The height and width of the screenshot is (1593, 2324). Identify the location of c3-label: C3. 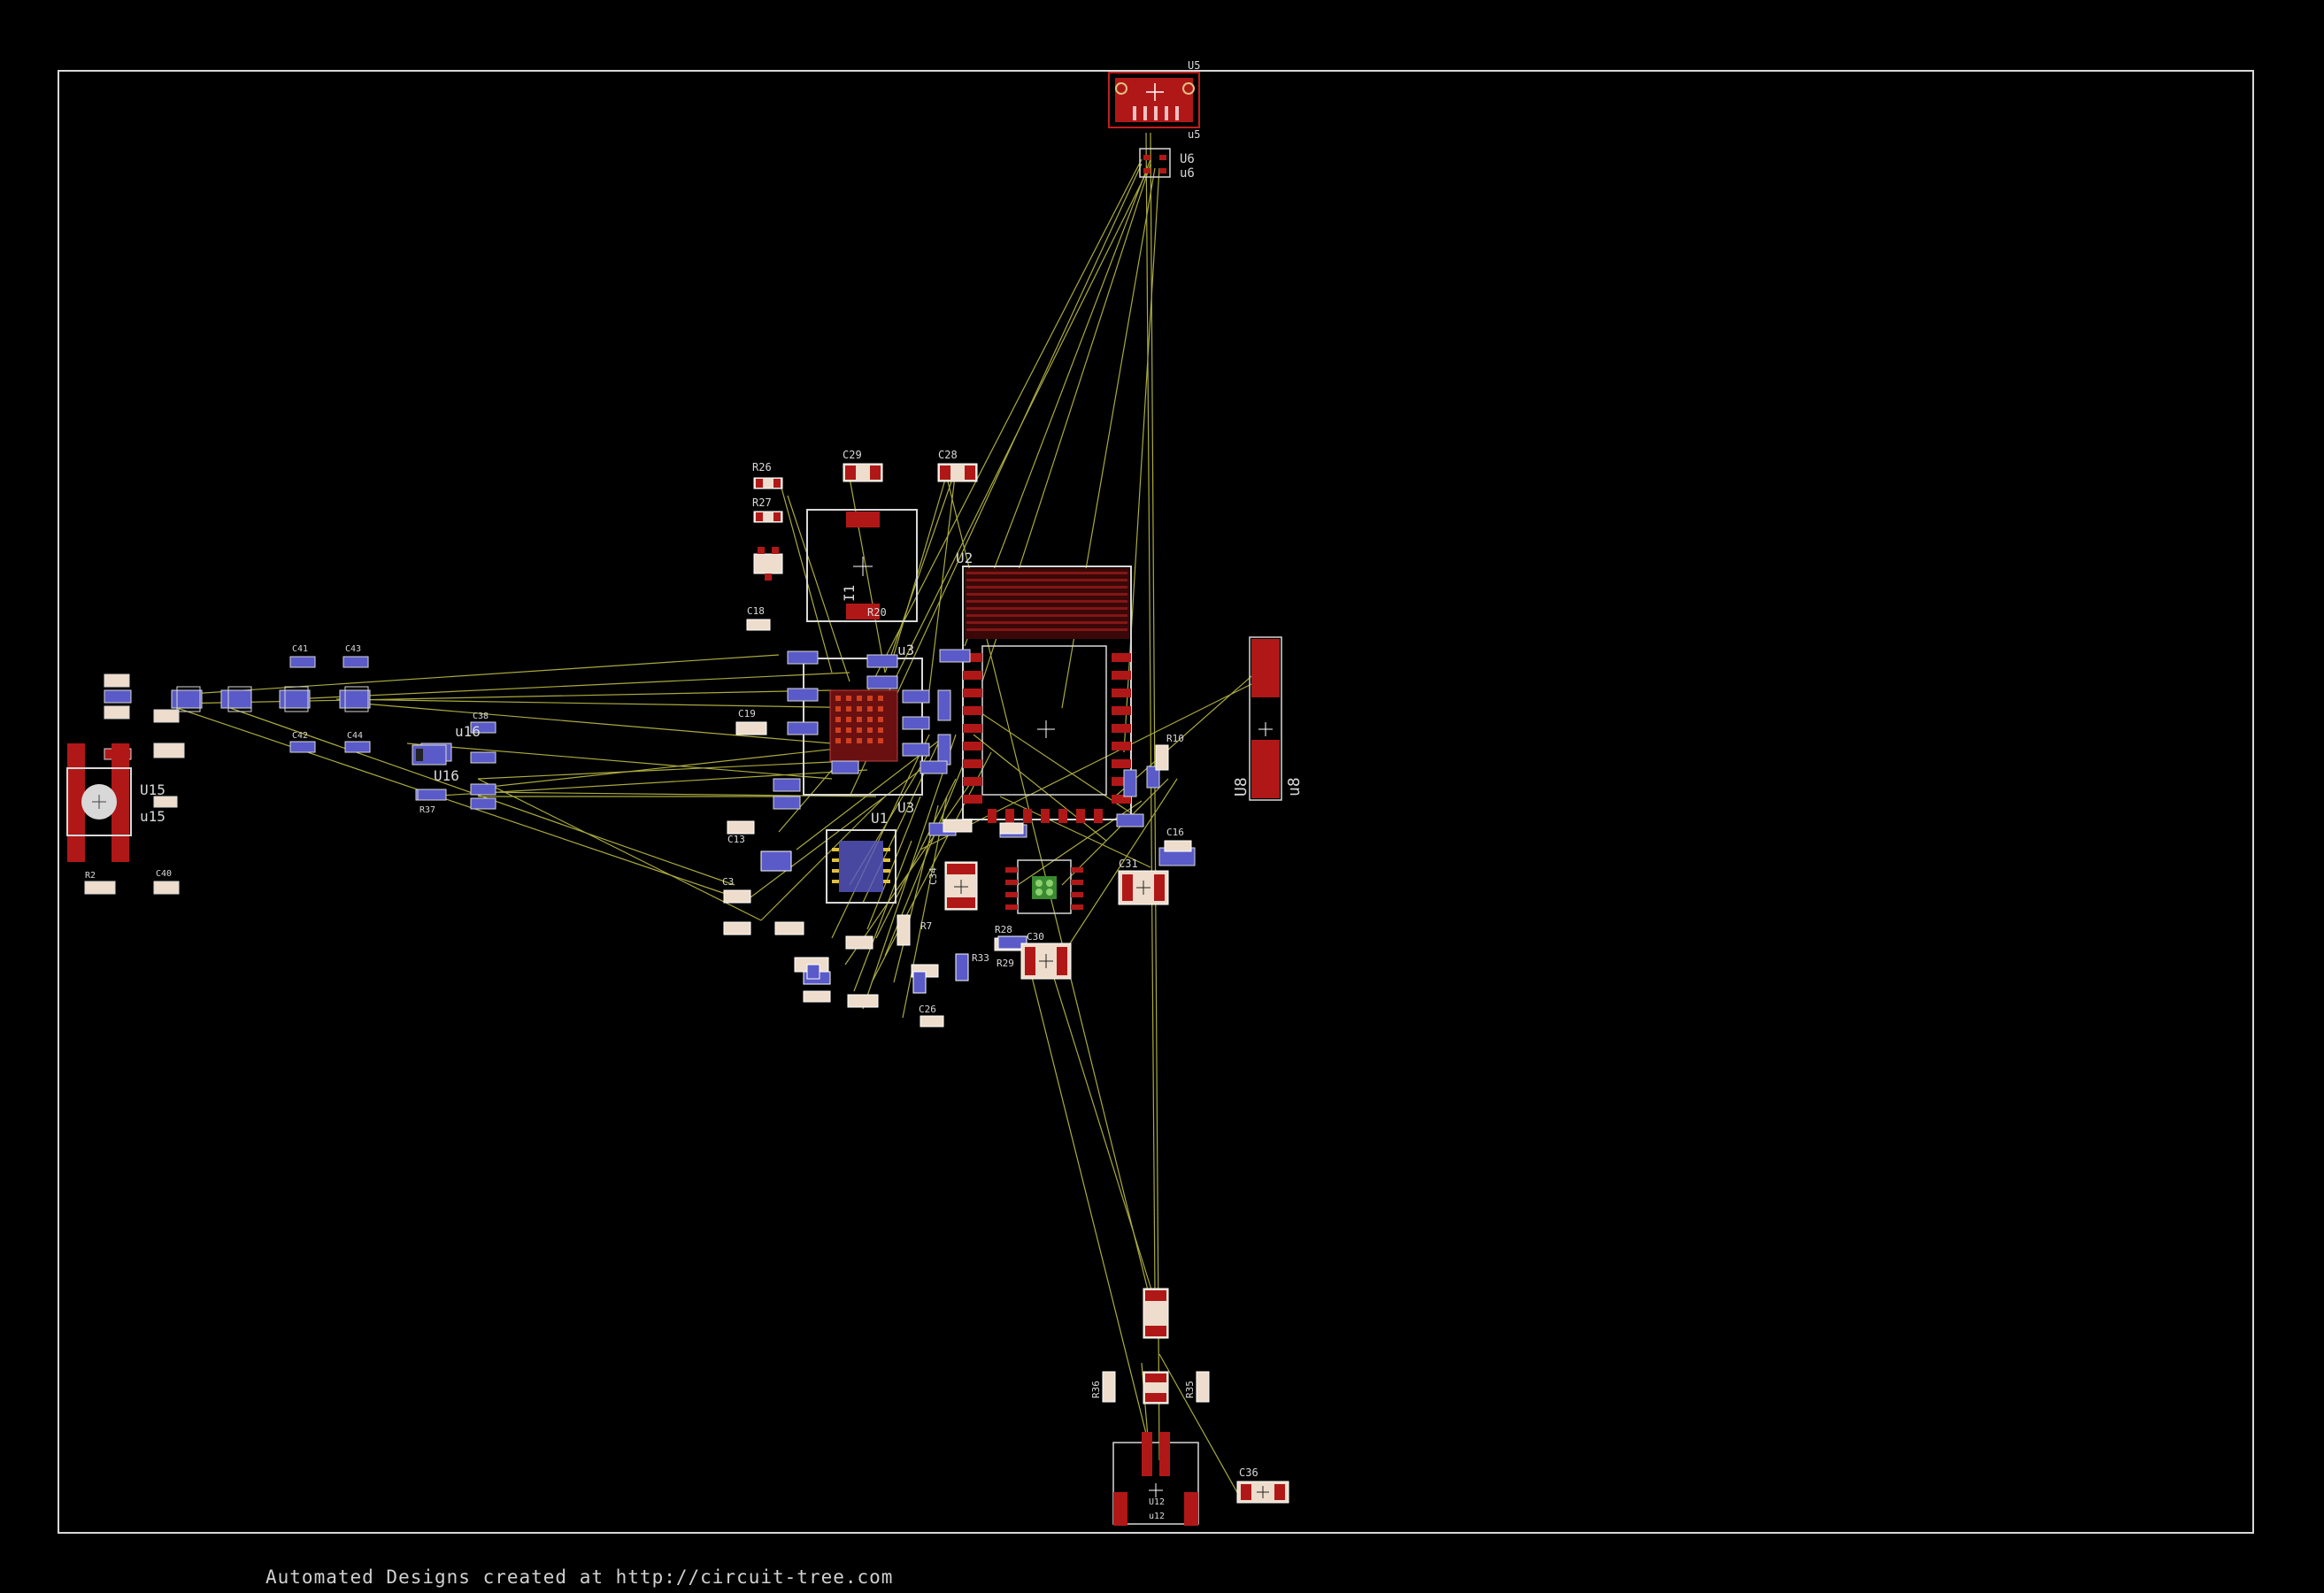
(728, 882).